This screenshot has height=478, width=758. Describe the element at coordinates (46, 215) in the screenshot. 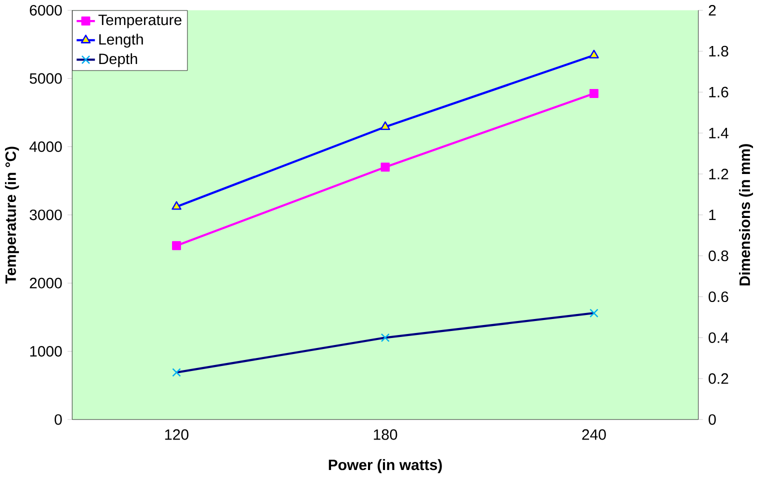

I see `y-tick-label: 3000` at that location.